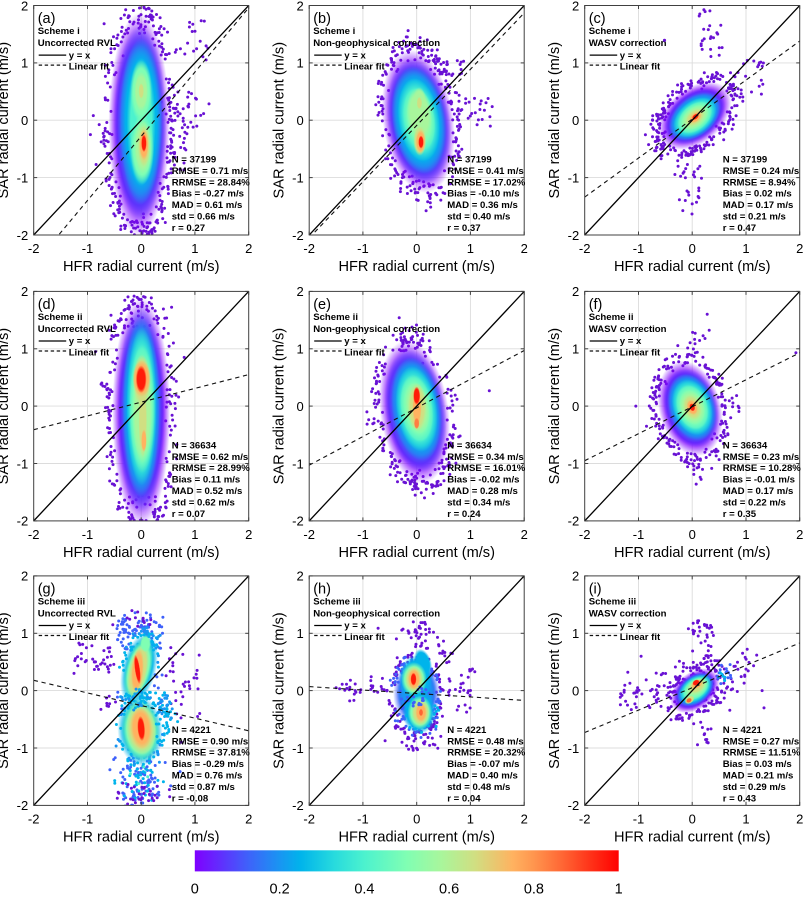 Image resolution: width=804 pixels, height=902 pixels. Describe the element at coordinates (80, 55) in the screenshot. I see `svg-text: y = x` at that location.